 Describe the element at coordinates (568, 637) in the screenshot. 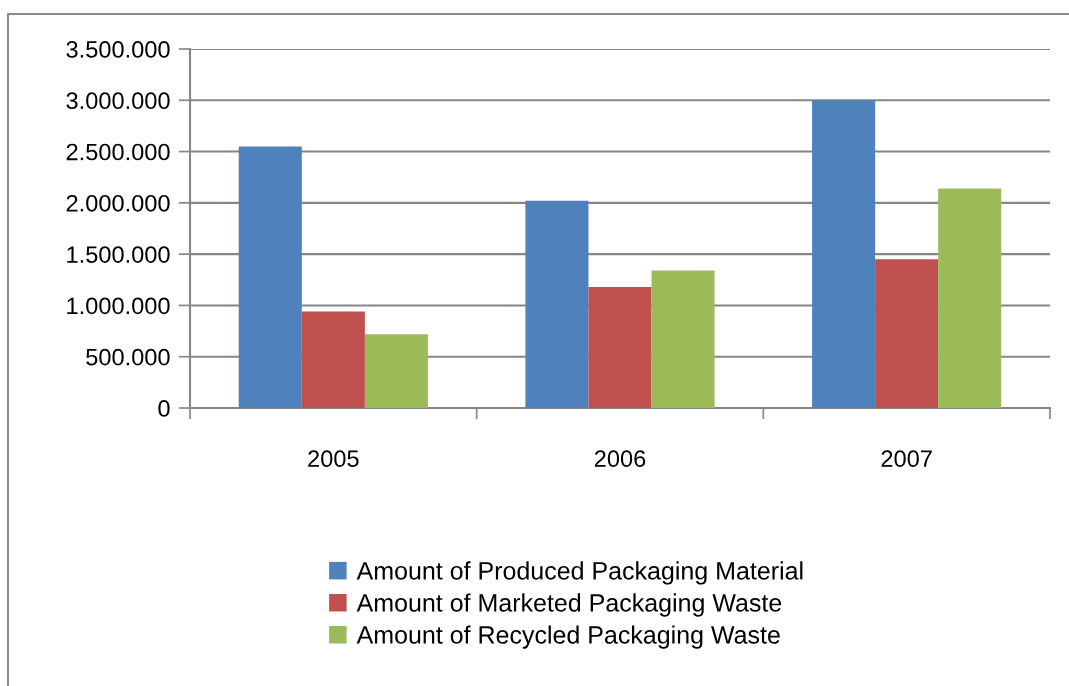

I see `legend-label: Amount of Recycled Packaging Waste` at that location.